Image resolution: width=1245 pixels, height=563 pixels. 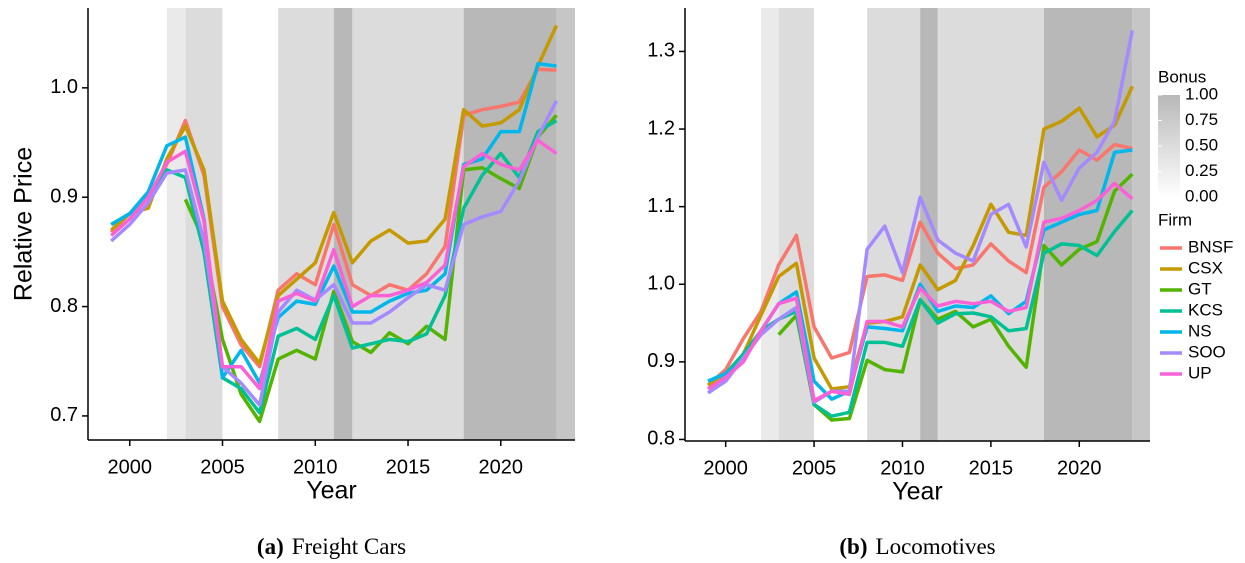 What do you see at coordinates (1200, 330) in the screenshot?
I see `legend-label: NS` at bounding box center [1200, 330].